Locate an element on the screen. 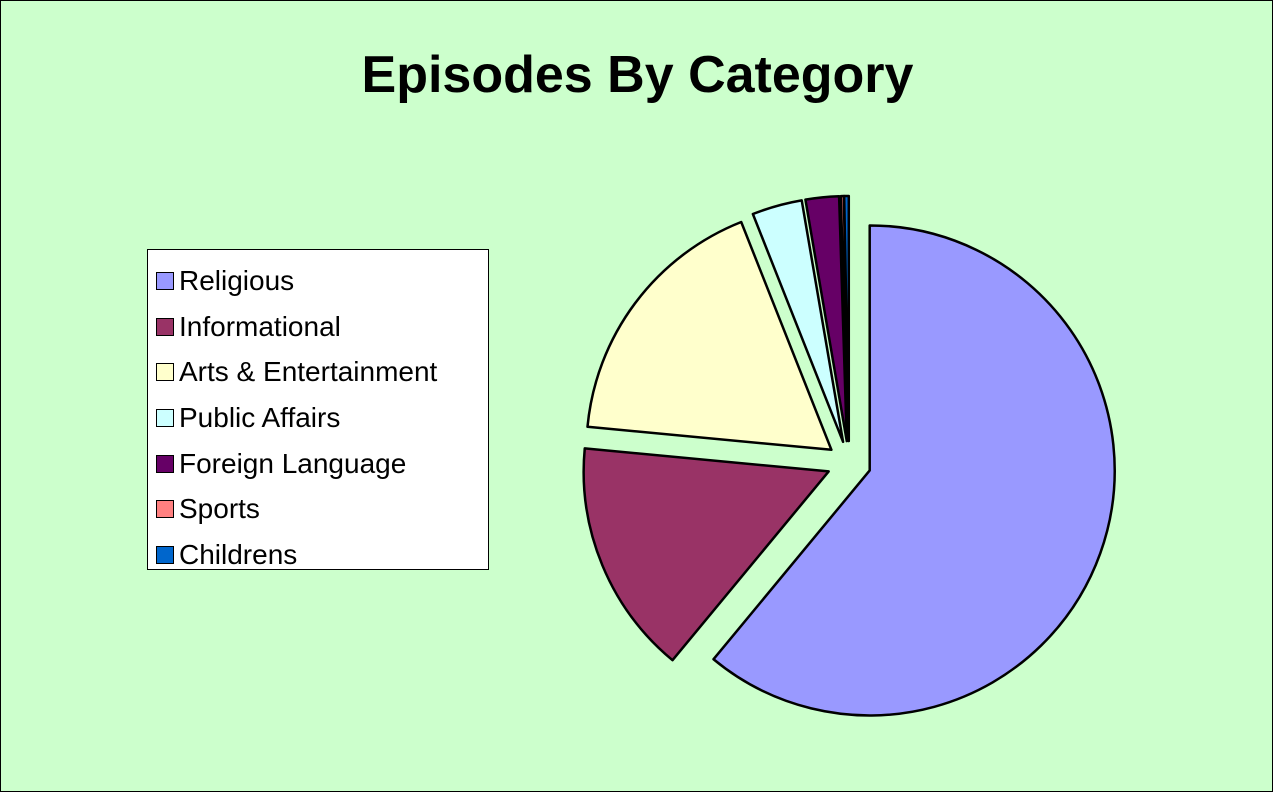 Image resolution: width=1273 pixels, height=793 pixels. legend-item-informational: Informational is located at coordinates (318, 327).